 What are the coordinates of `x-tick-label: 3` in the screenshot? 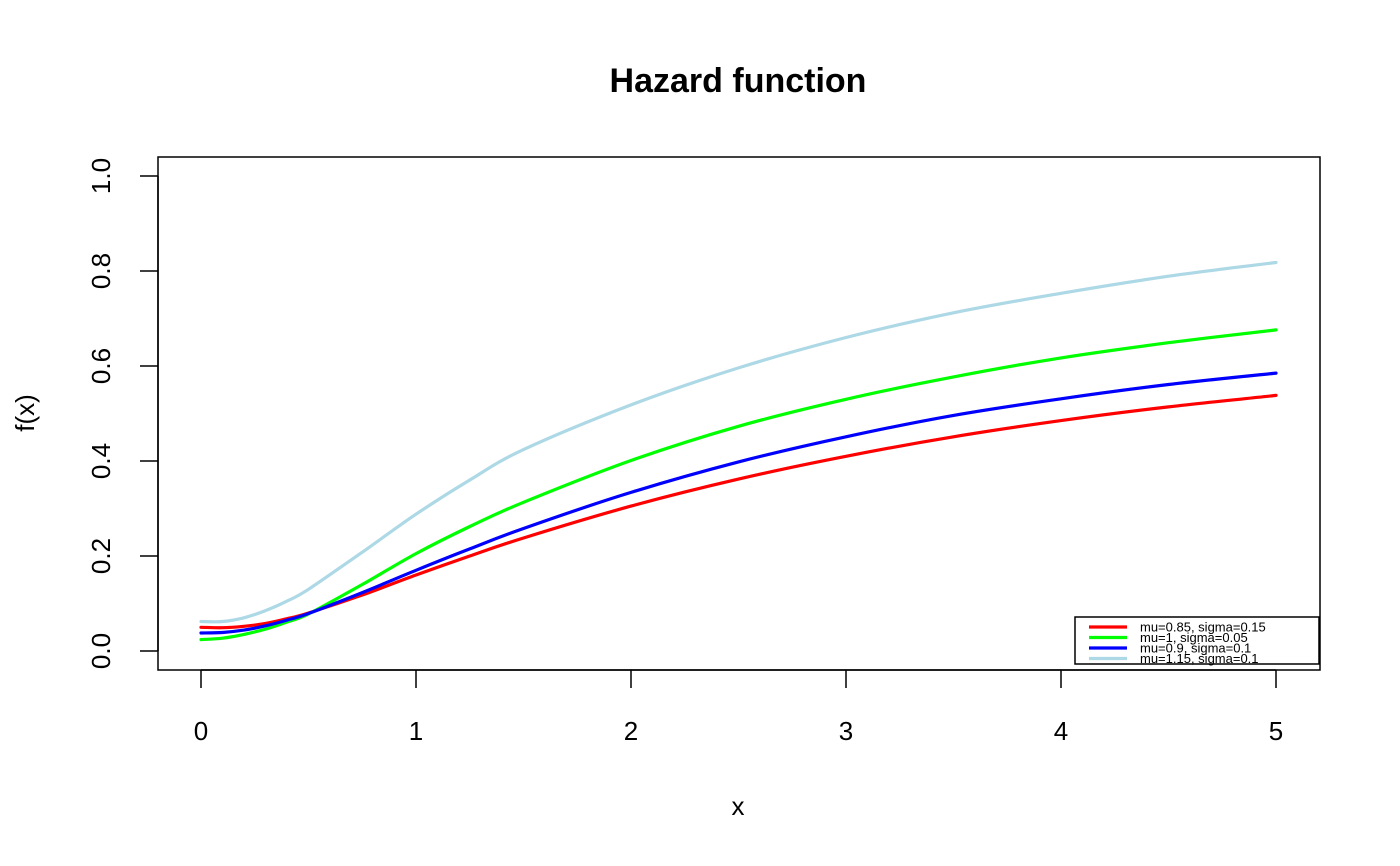 It's located at (846, 731).